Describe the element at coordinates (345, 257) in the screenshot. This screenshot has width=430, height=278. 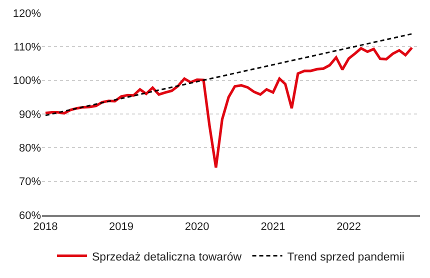
I see `legend-label: Trend sprzed pandemii` at that location.